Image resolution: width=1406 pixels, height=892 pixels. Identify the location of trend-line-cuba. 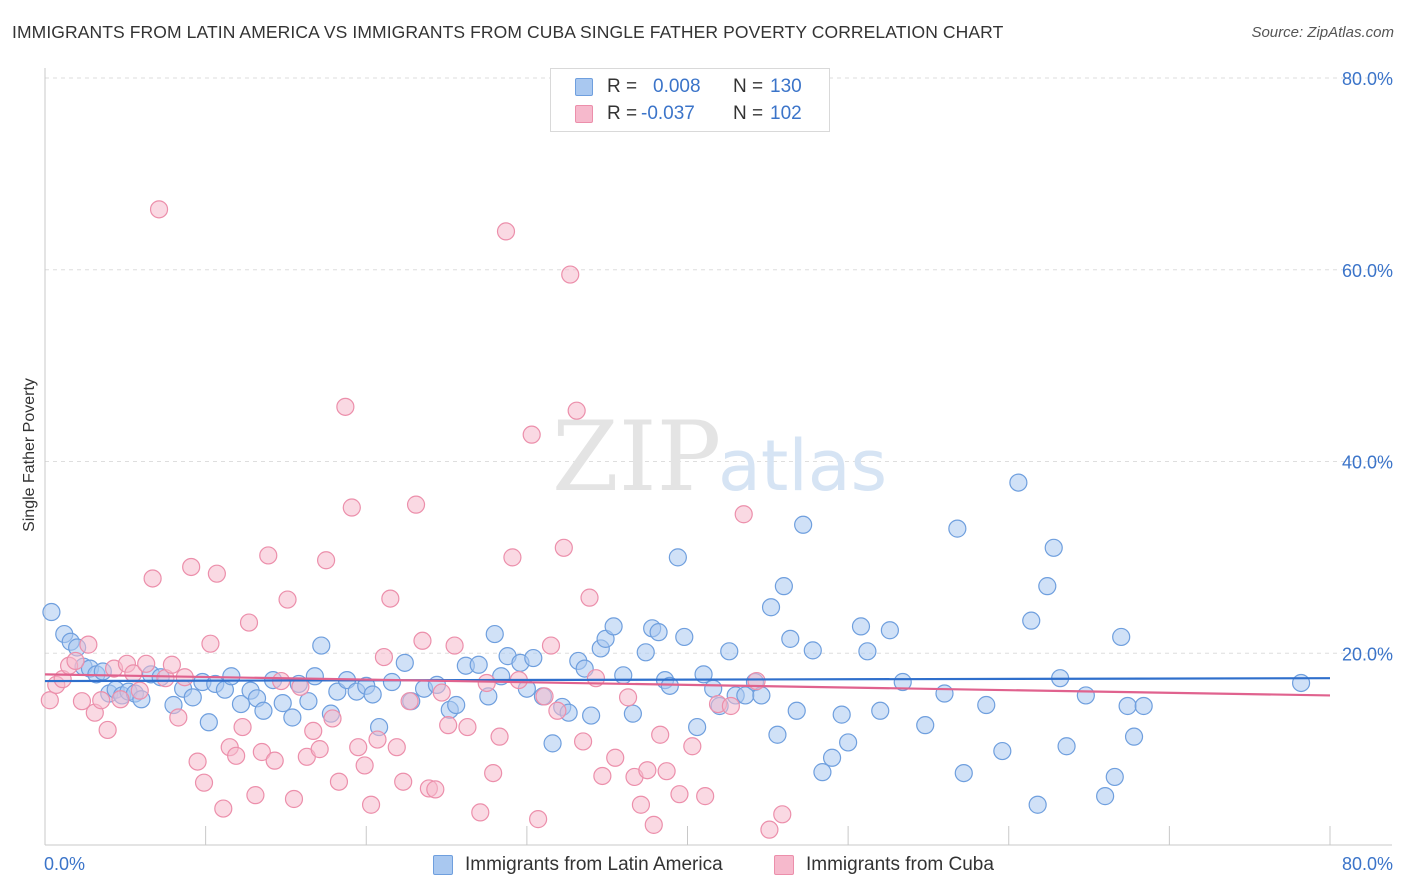
(687, 685).